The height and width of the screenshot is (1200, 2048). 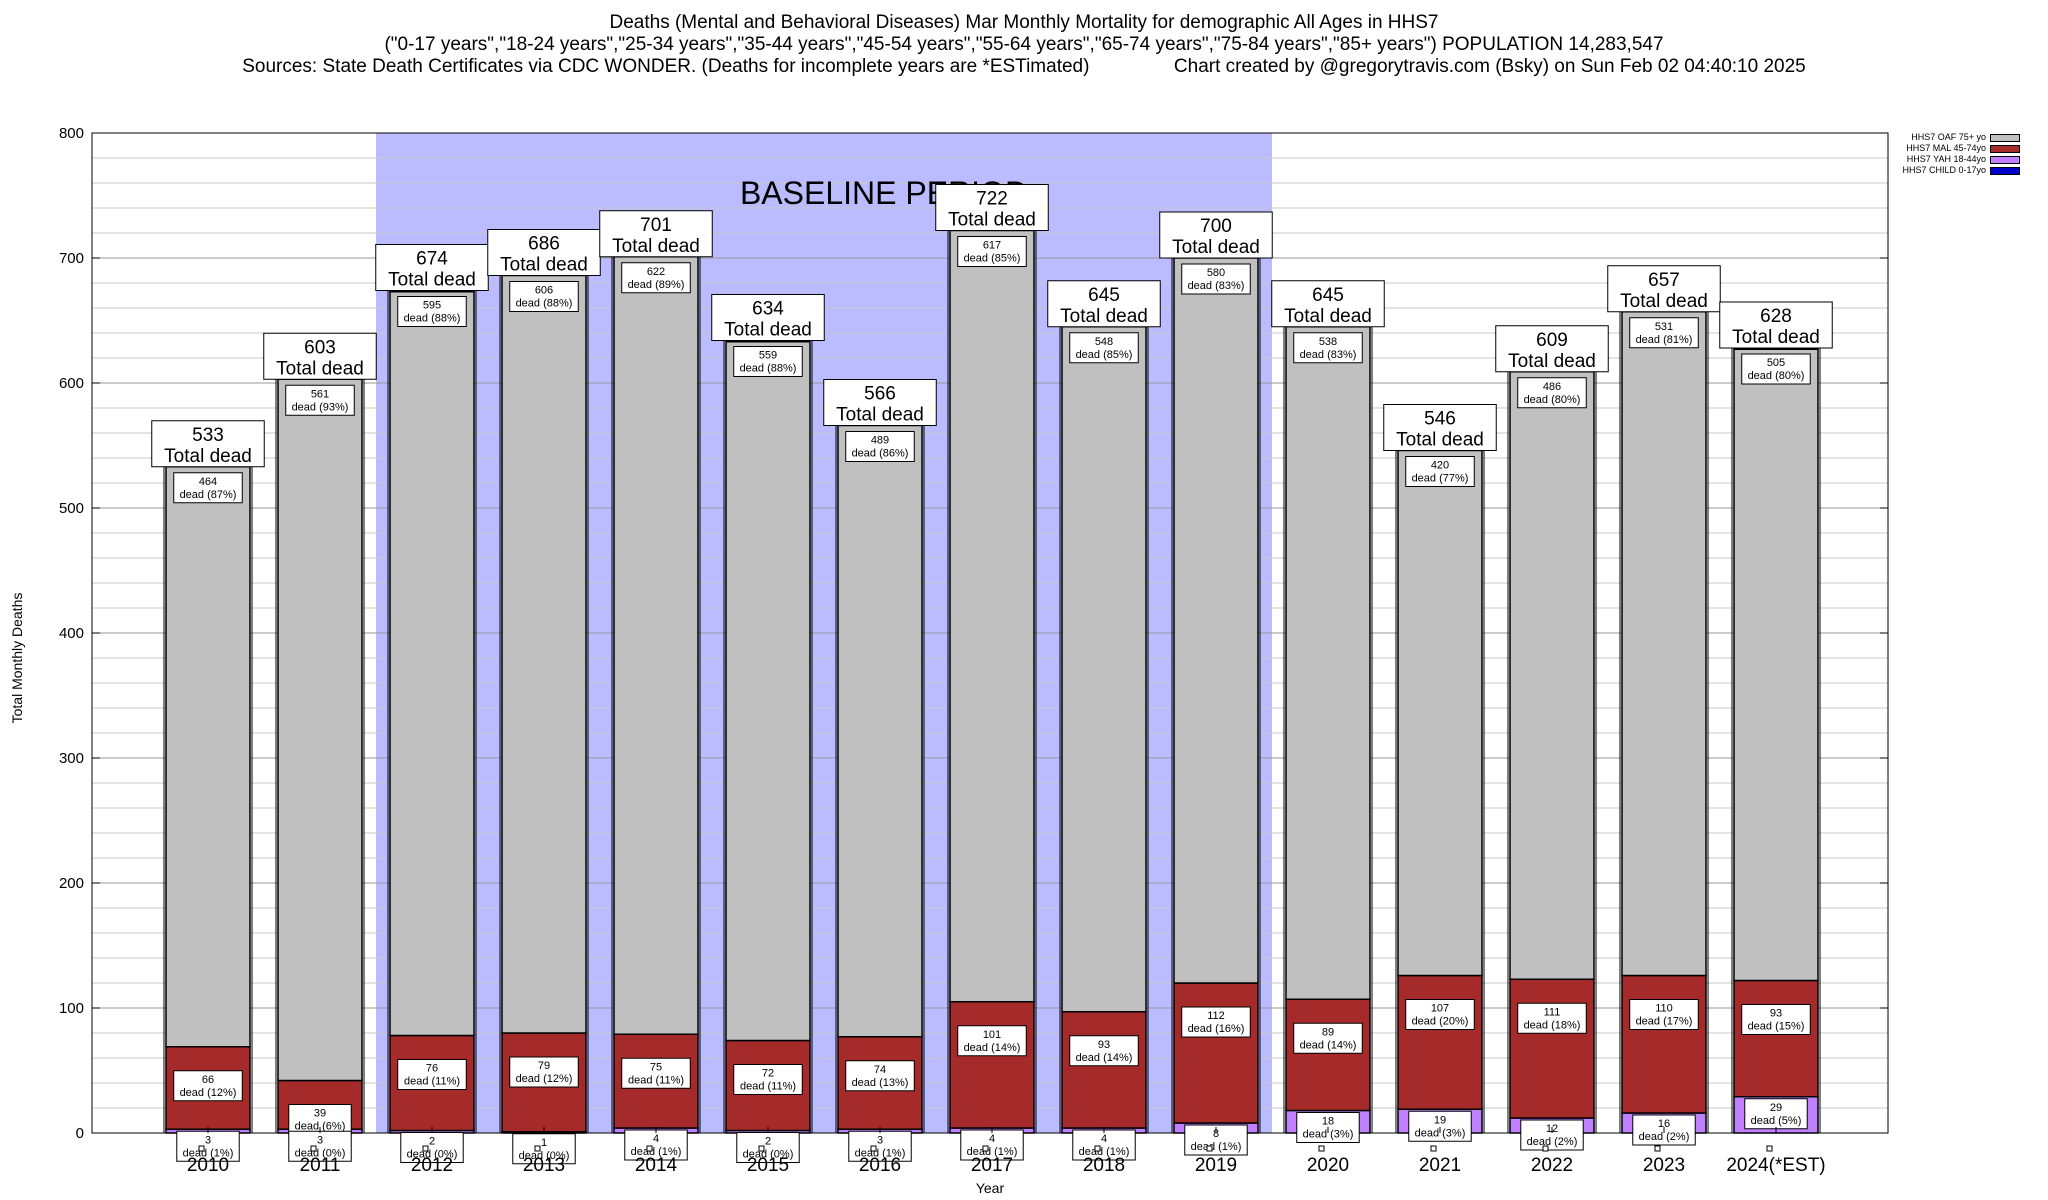 I want to click on x-tick-label: 2011, so click(x=320, y=1165).